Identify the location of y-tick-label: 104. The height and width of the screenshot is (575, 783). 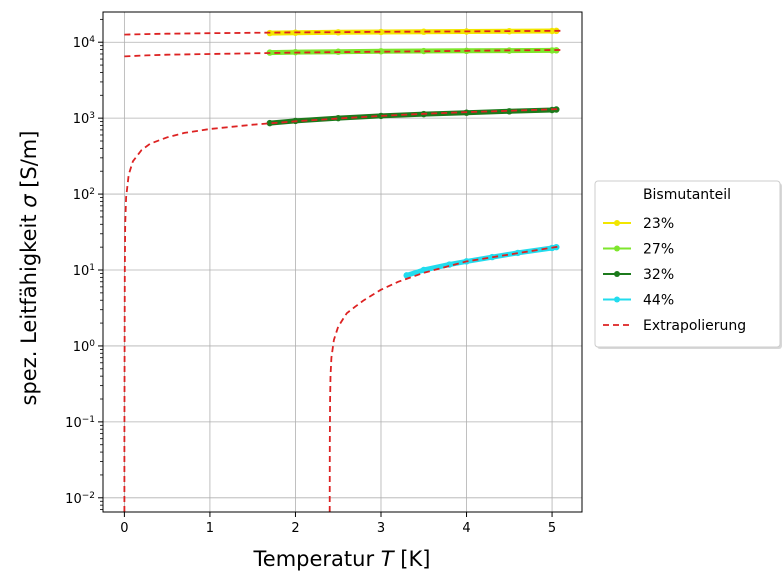
(84, 43).